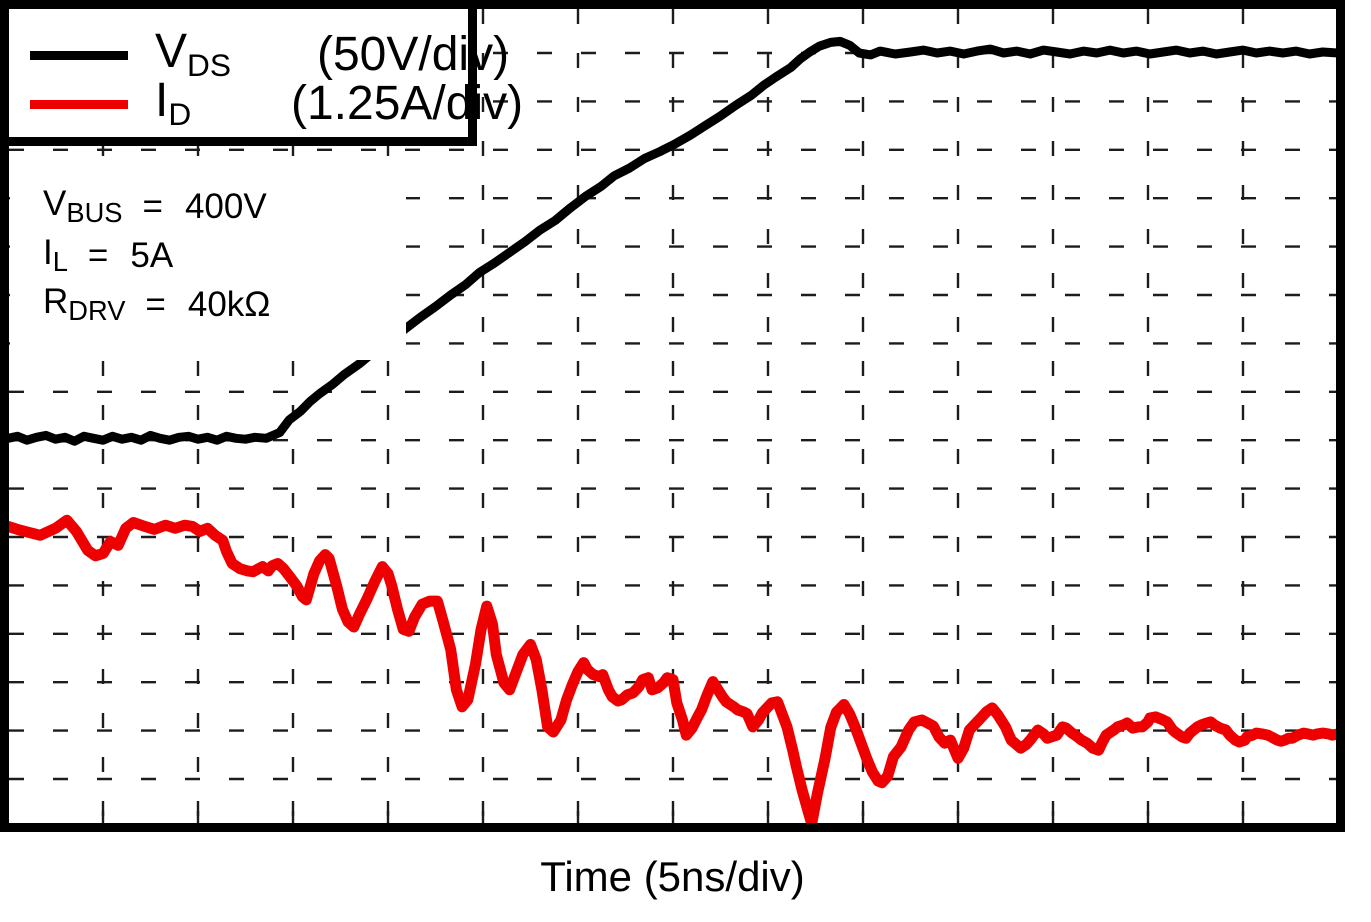 The image size is (1371, 922). I want to click on id-scale-label: (1.25A/div), so click(407, 103).